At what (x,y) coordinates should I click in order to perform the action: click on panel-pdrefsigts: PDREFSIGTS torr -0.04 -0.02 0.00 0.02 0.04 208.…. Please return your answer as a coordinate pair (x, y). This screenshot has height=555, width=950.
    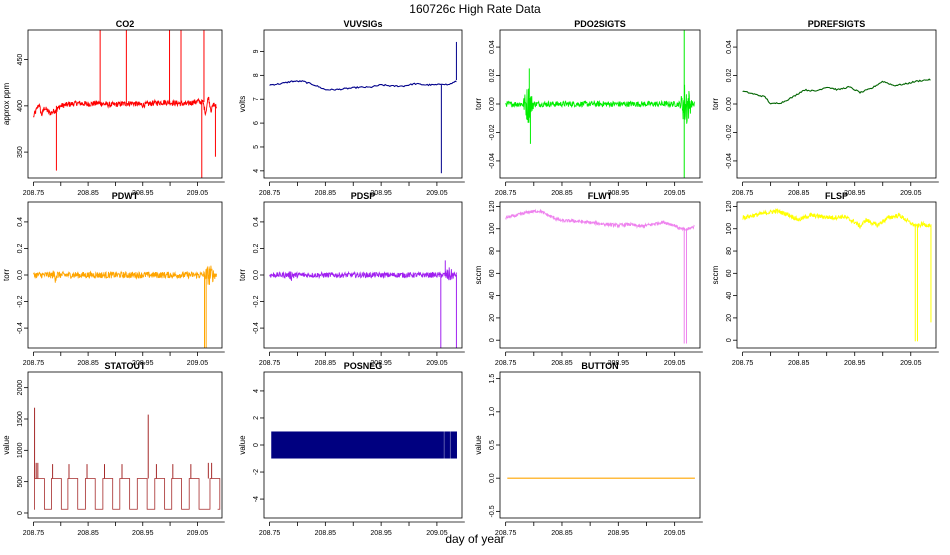
    Looking at the image, I should click on (825, 108).